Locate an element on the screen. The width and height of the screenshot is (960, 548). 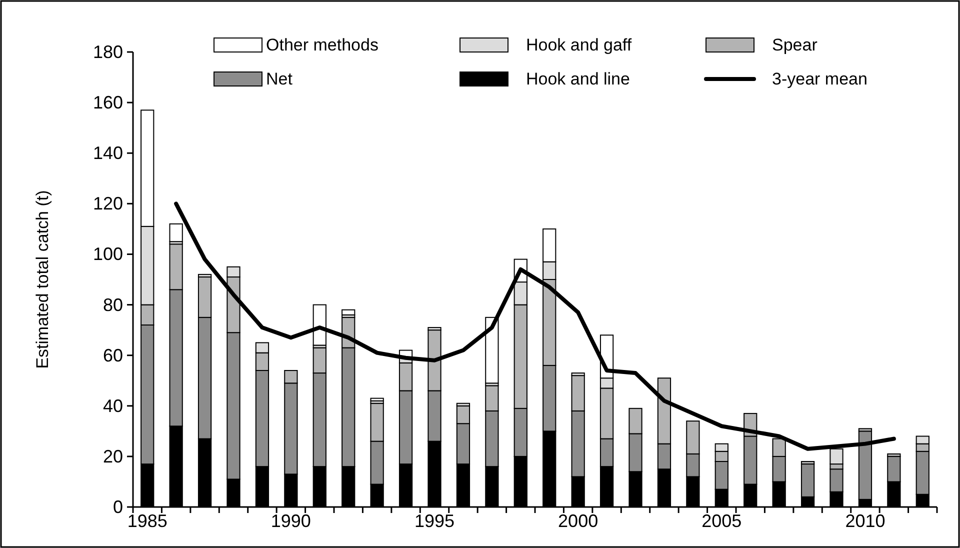
x-tick-label: 2005 is located at coordinates (722, 521).